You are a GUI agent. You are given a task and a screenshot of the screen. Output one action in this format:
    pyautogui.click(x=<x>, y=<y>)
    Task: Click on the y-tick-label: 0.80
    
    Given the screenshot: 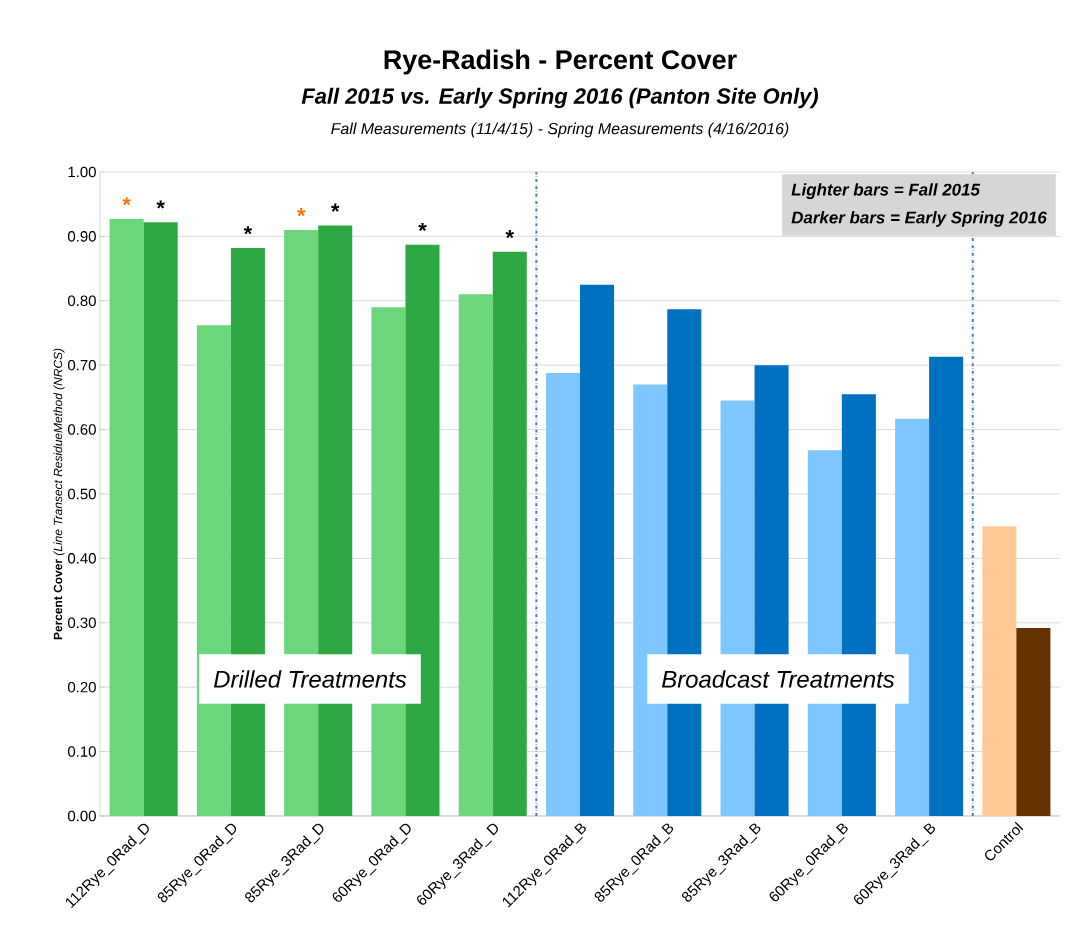 What is the action you would take?
    pyautogui.click(x=81, y=301)
    